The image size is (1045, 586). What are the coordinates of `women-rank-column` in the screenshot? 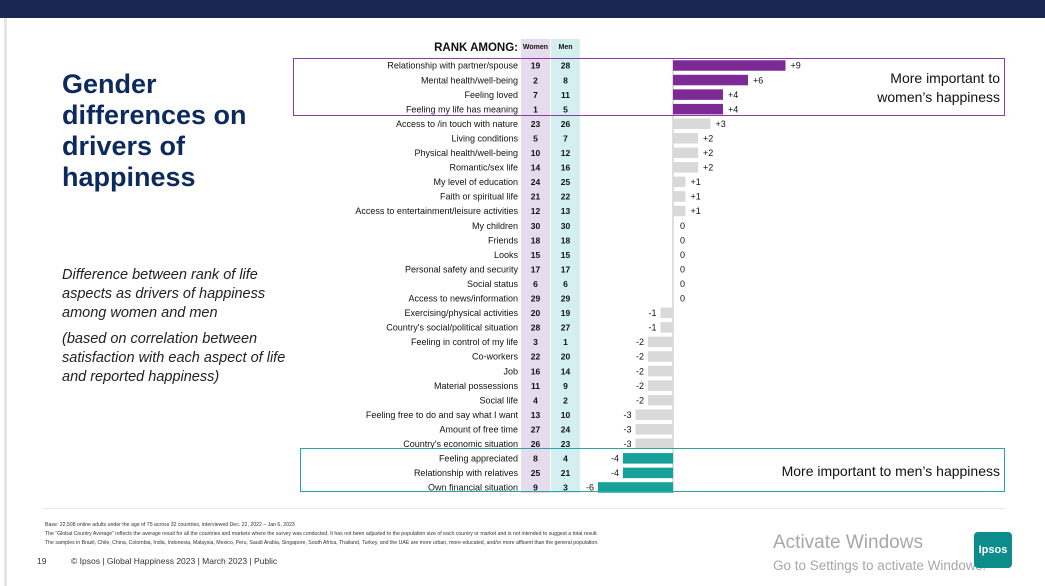 It's located at (535, 266).